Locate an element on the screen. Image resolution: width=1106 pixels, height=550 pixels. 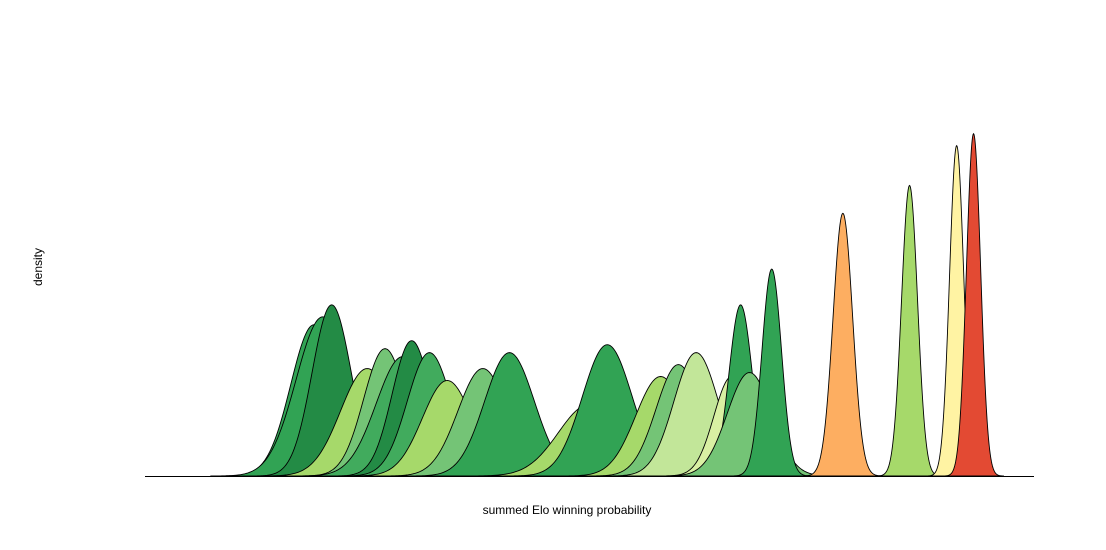
x-axis-label: summed Elo winning probability is located at coordinates (567, 510).